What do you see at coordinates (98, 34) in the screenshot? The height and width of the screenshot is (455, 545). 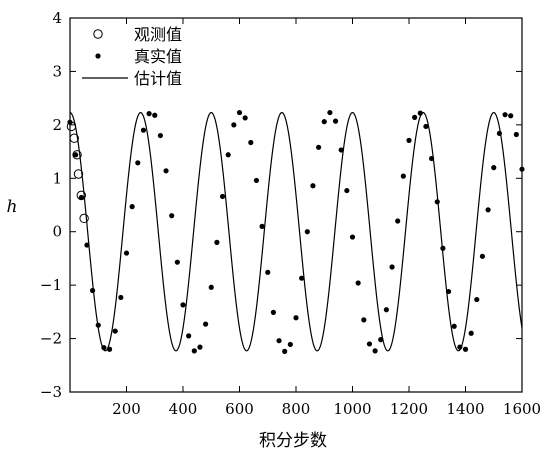 I see `legend-marker-observed` at bounding box center [98, 34].